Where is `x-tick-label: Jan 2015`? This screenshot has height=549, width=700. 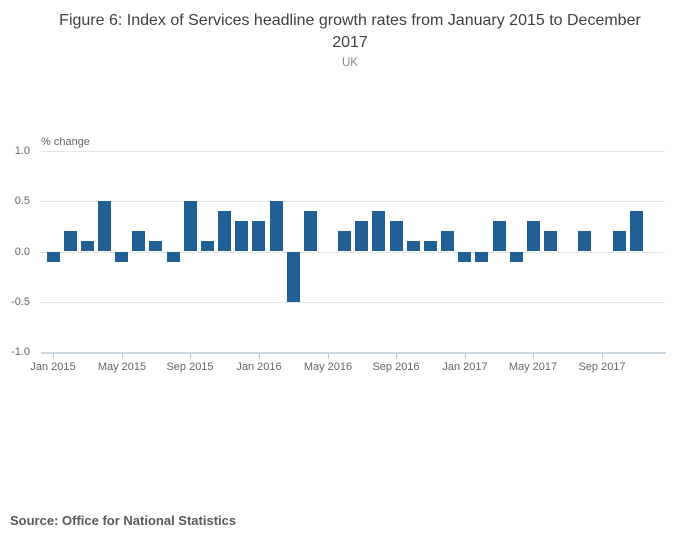
x-tick-label: Jan 2015 is located at coordinates (53, 367).